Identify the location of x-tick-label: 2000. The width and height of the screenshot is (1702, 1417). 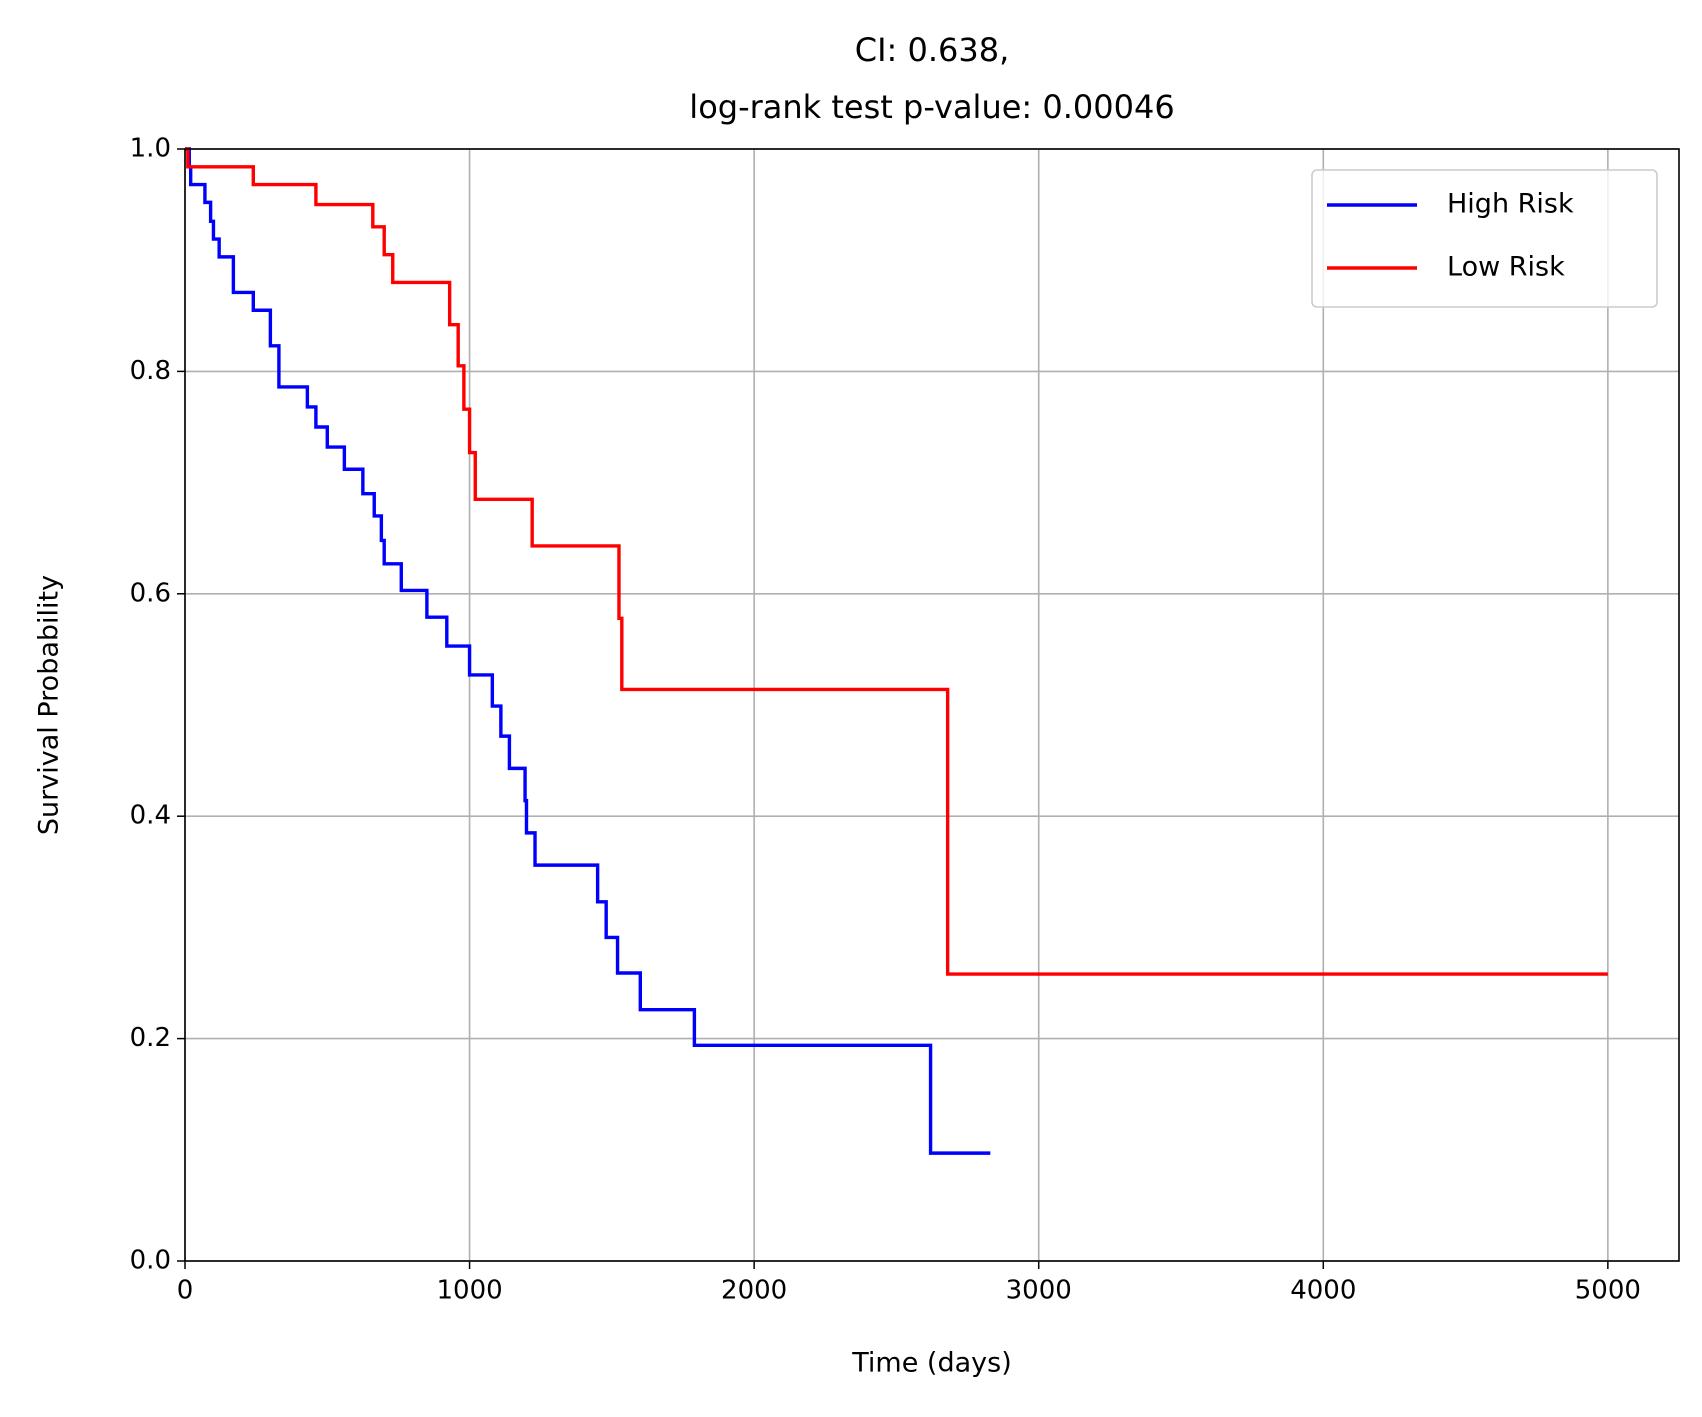
(754, 1291).